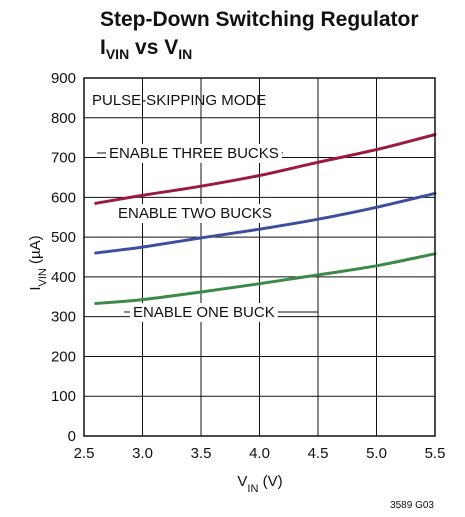 This screenshot has height=517, width=465. I want to click on y-tick-label: 700, so click(63, 158).